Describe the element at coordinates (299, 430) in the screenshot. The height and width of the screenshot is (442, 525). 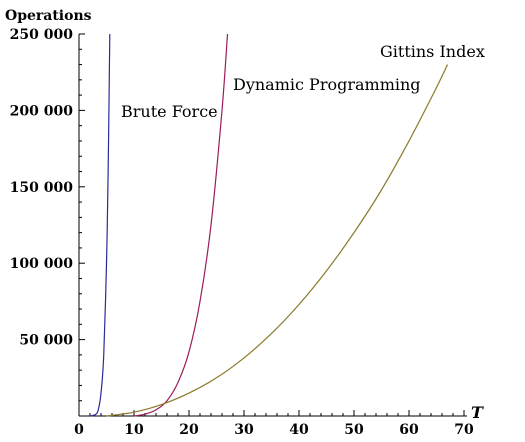
I see `x-tick-label: 40` at that location.